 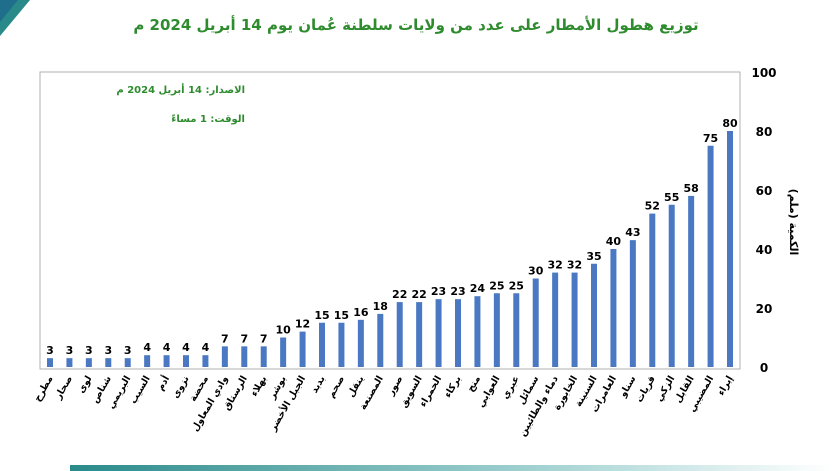 I want to click on bar-بهلاء, so click(x=263, y=356).